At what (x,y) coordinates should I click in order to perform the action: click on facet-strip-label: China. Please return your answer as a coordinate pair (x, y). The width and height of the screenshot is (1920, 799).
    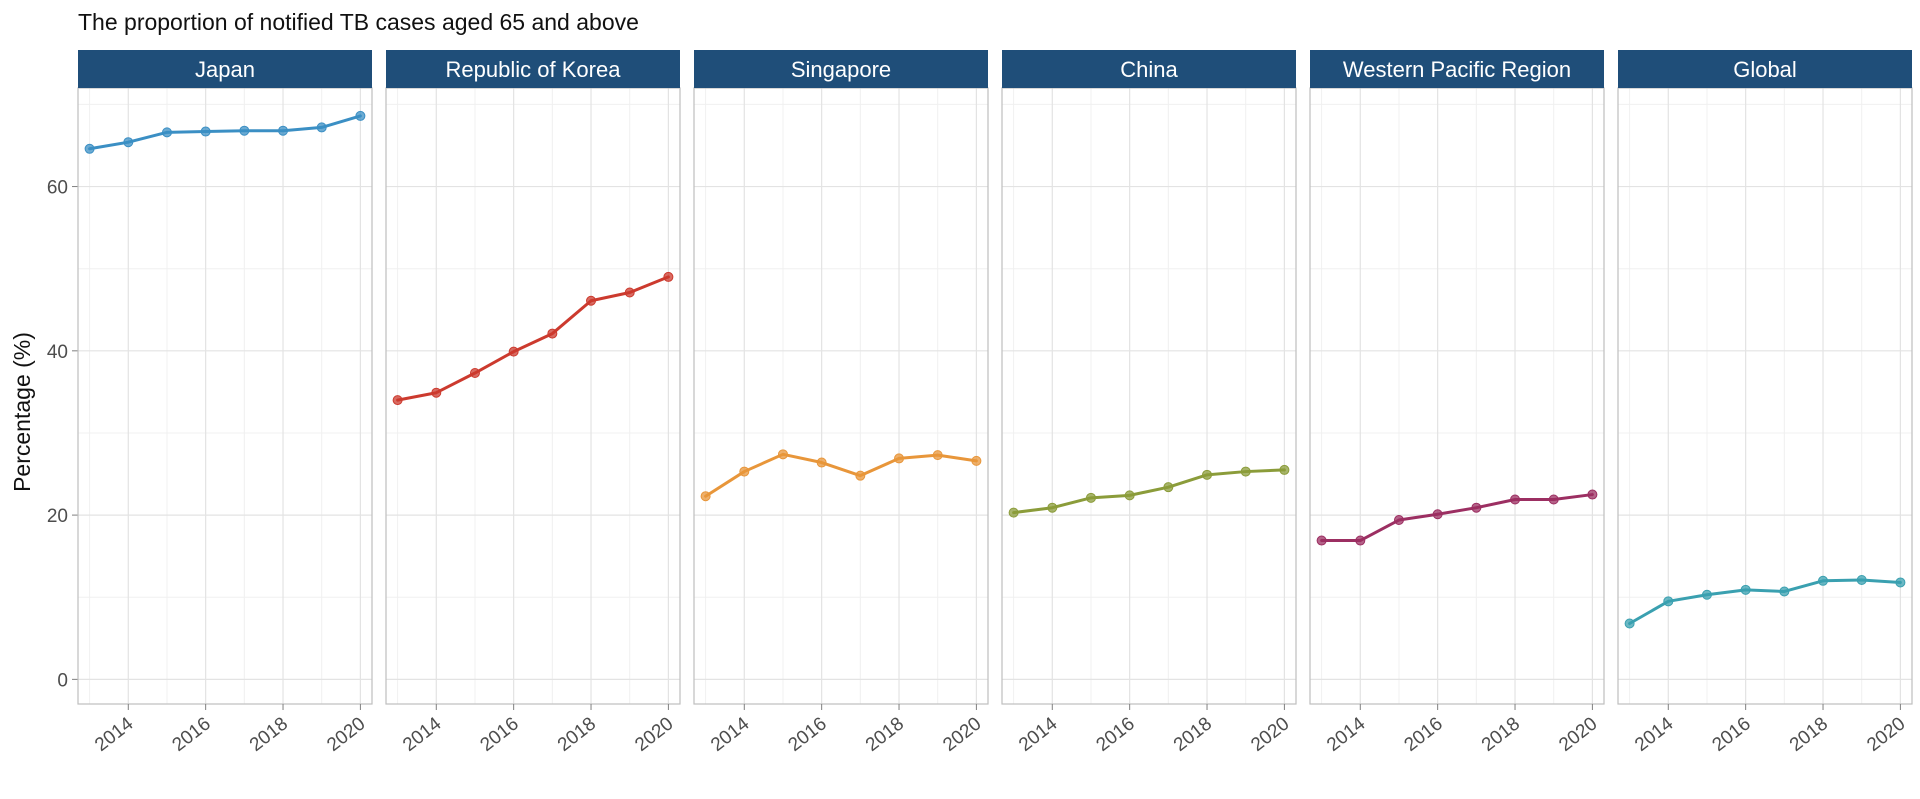
    Looking at the image, I should click on (1149, 69).